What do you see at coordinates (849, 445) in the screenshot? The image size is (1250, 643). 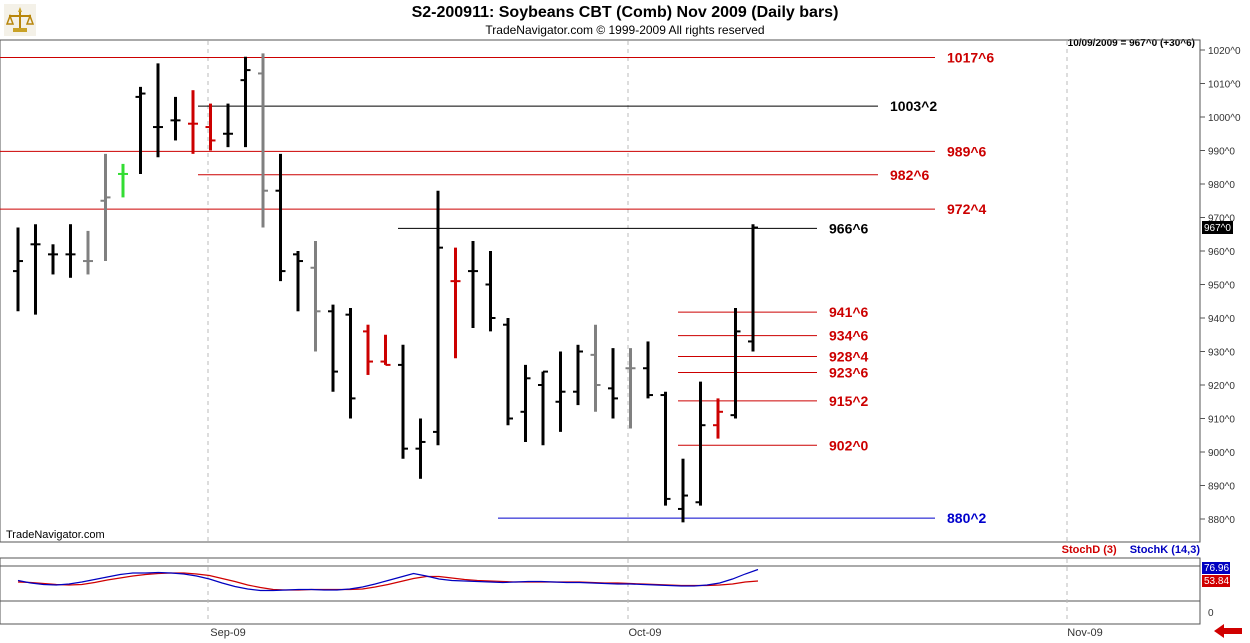 I see `level-label: 902^0` at bounding box center [849, 445].